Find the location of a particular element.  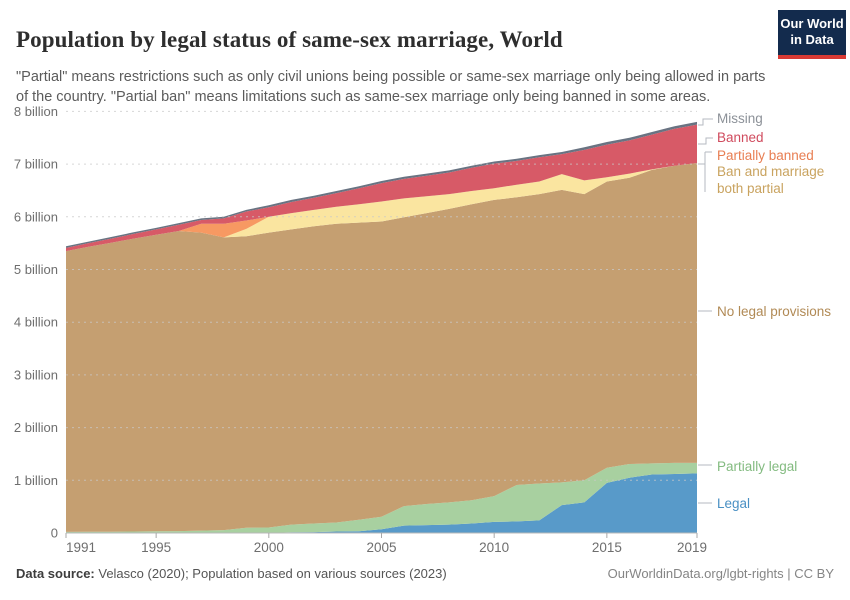

y-tick-label: 6 billion is located at coordinates (36, 216).